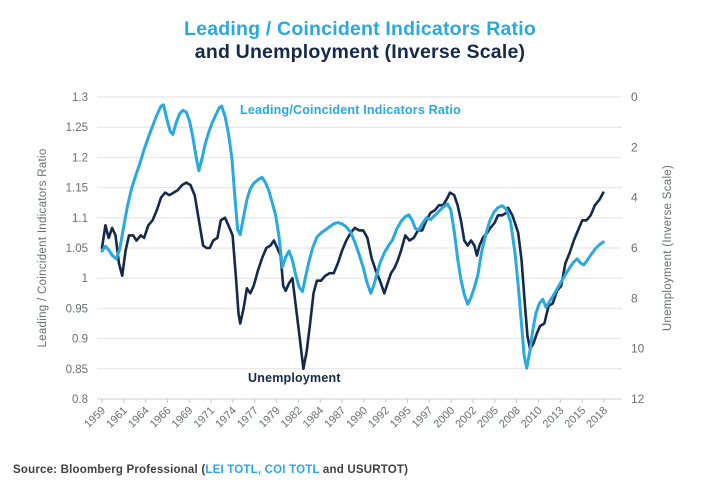 This screenshot has height=500, width=720. Describe the element at coordinates (575, 418) in the screenshot. I see `x-tick-label: 2015` at that location.